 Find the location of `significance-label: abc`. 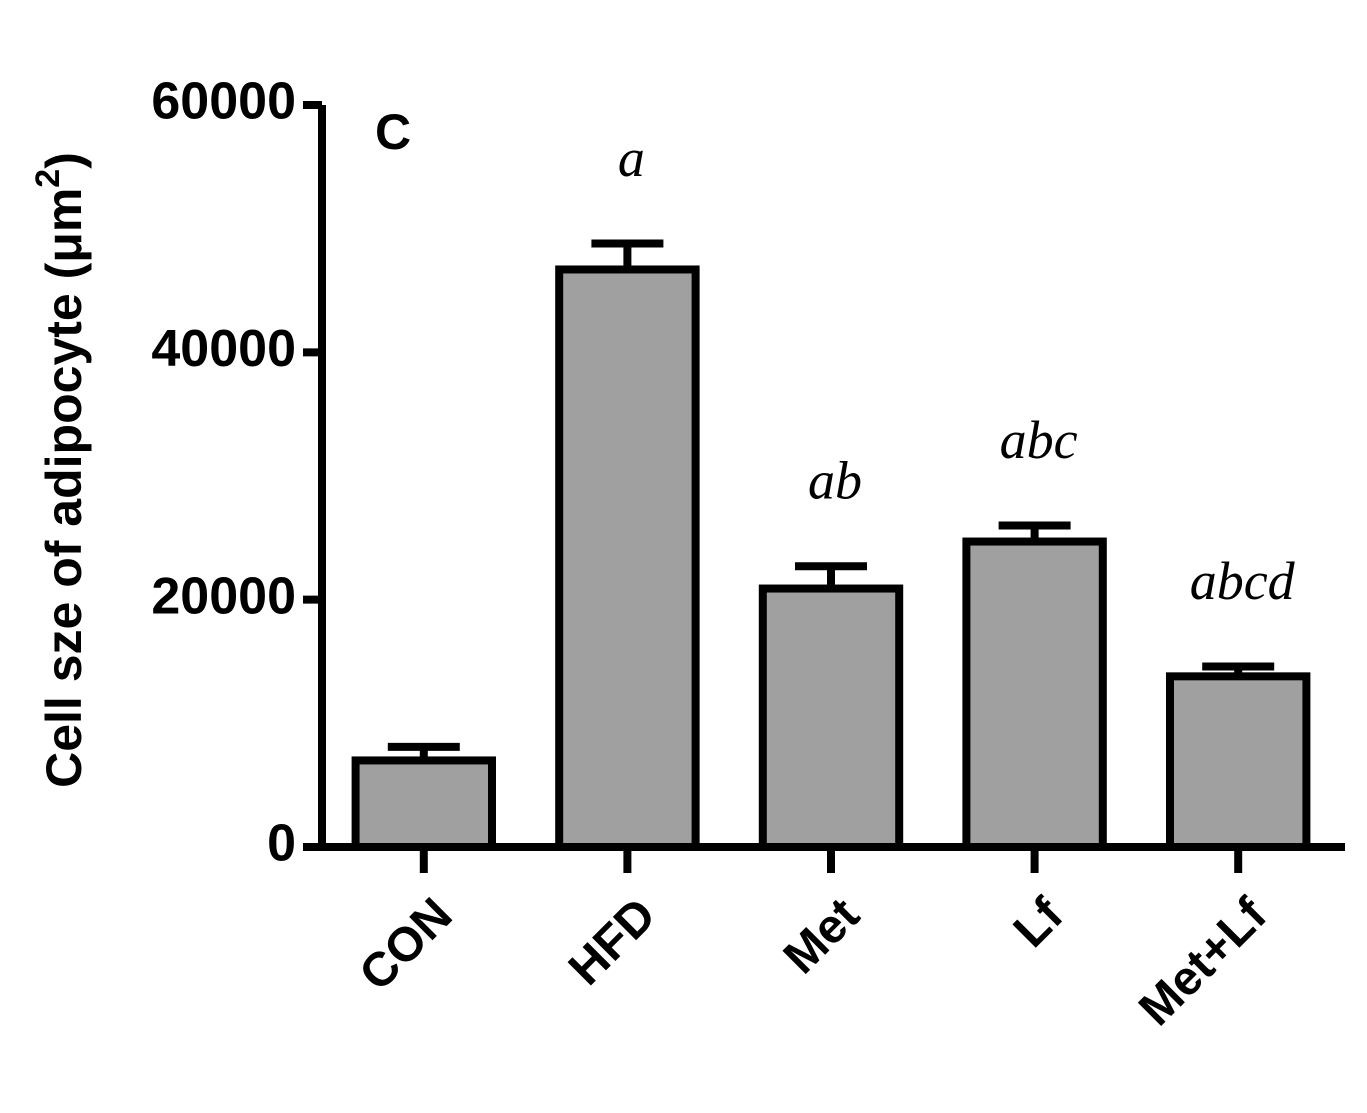

significance-label: abc is located at coordinates (1039, 440).